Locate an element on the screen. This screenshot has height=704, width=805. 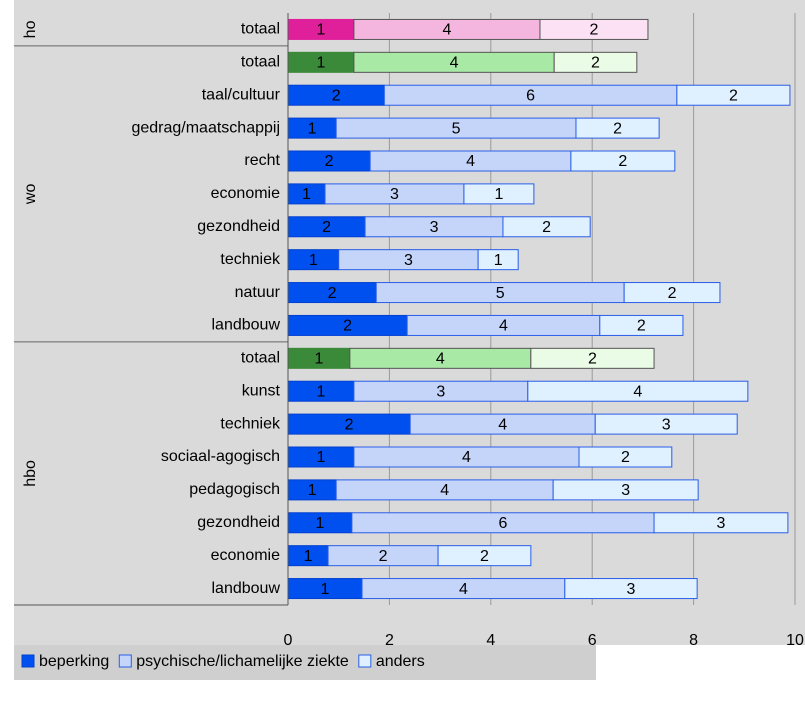
group-label: wo is located at coordinates (30, 195).